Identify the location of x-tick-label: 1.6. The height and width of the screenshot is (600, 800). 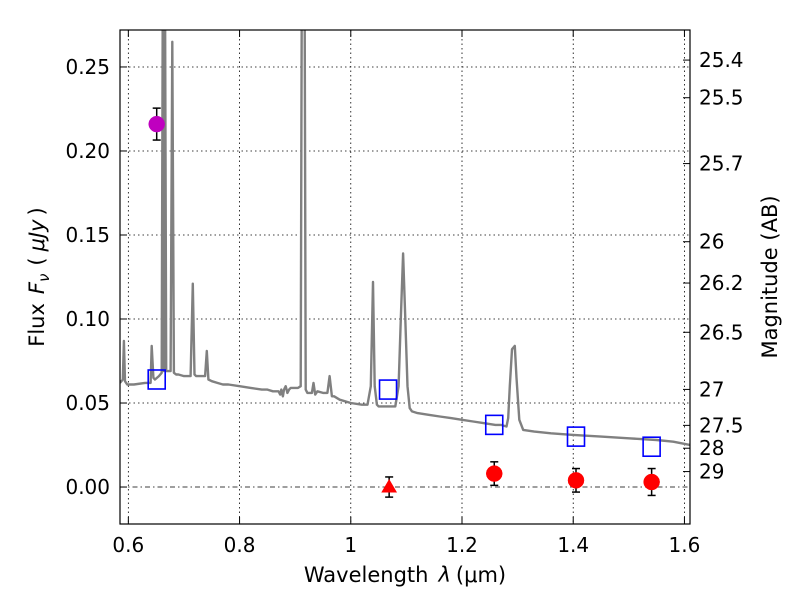
(685, 545).